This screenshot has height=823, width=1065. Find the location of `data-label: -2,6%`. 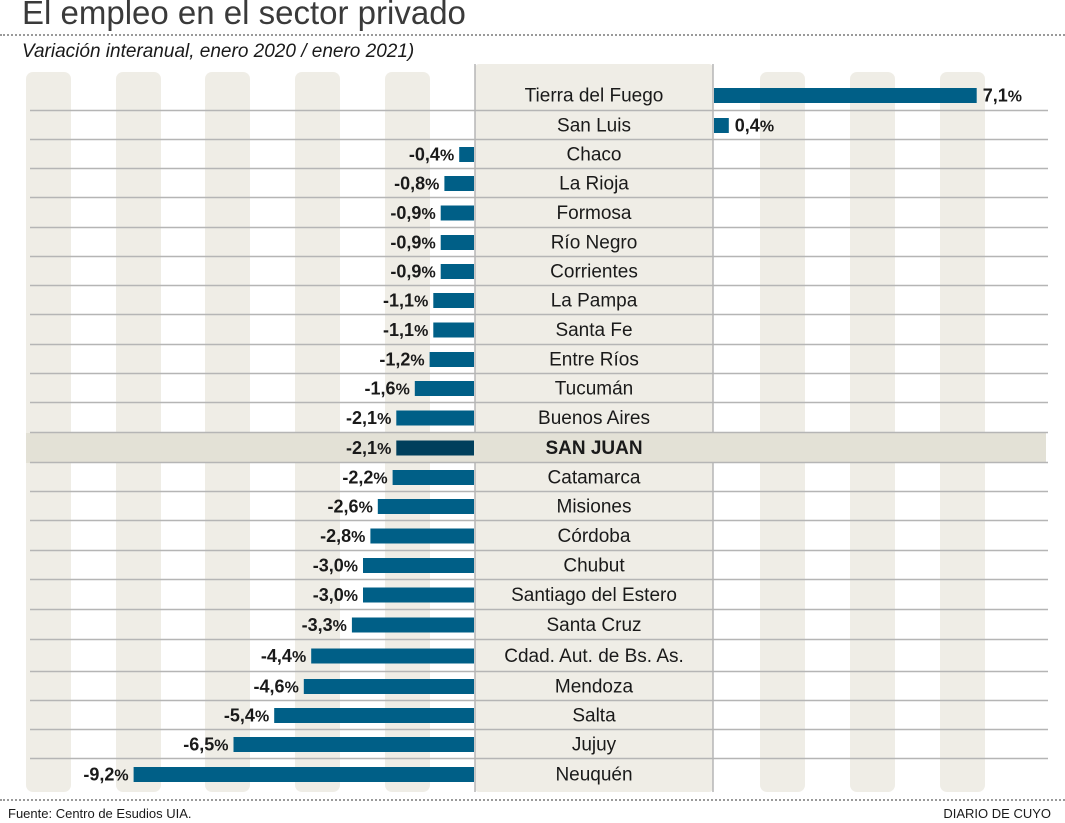

data-label: -2,6% is located at coordinates (350, 507).